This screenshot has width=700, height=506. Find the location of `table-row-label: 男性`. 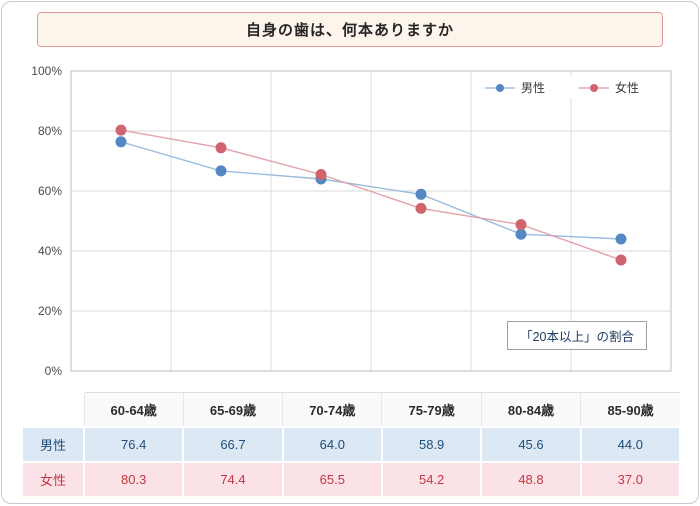

table-row-label: 男性 is located at coordinates (53, 444).